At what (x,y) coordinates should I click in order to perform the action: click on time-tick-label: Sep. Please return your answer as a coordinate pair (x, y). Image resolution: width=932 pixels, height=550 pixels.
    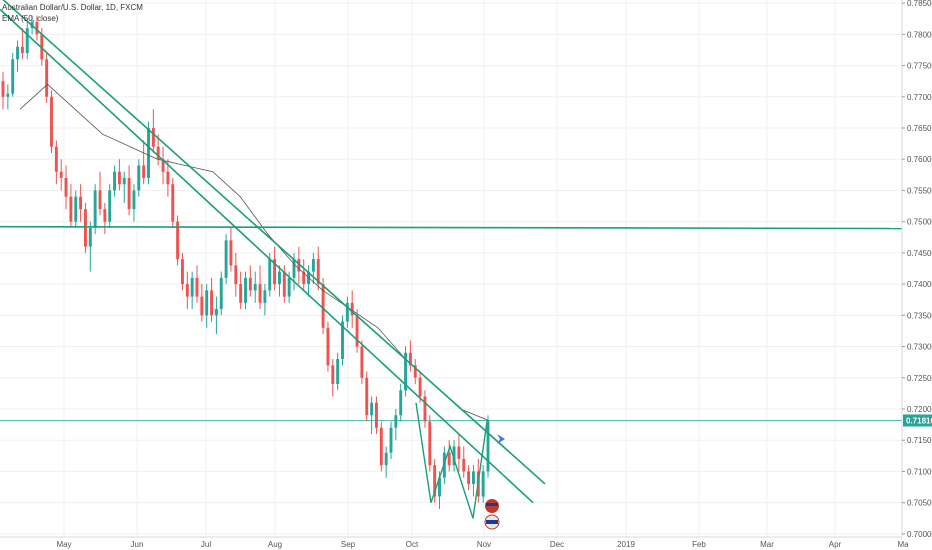
    Looking at the image, I should click on (348, 544).